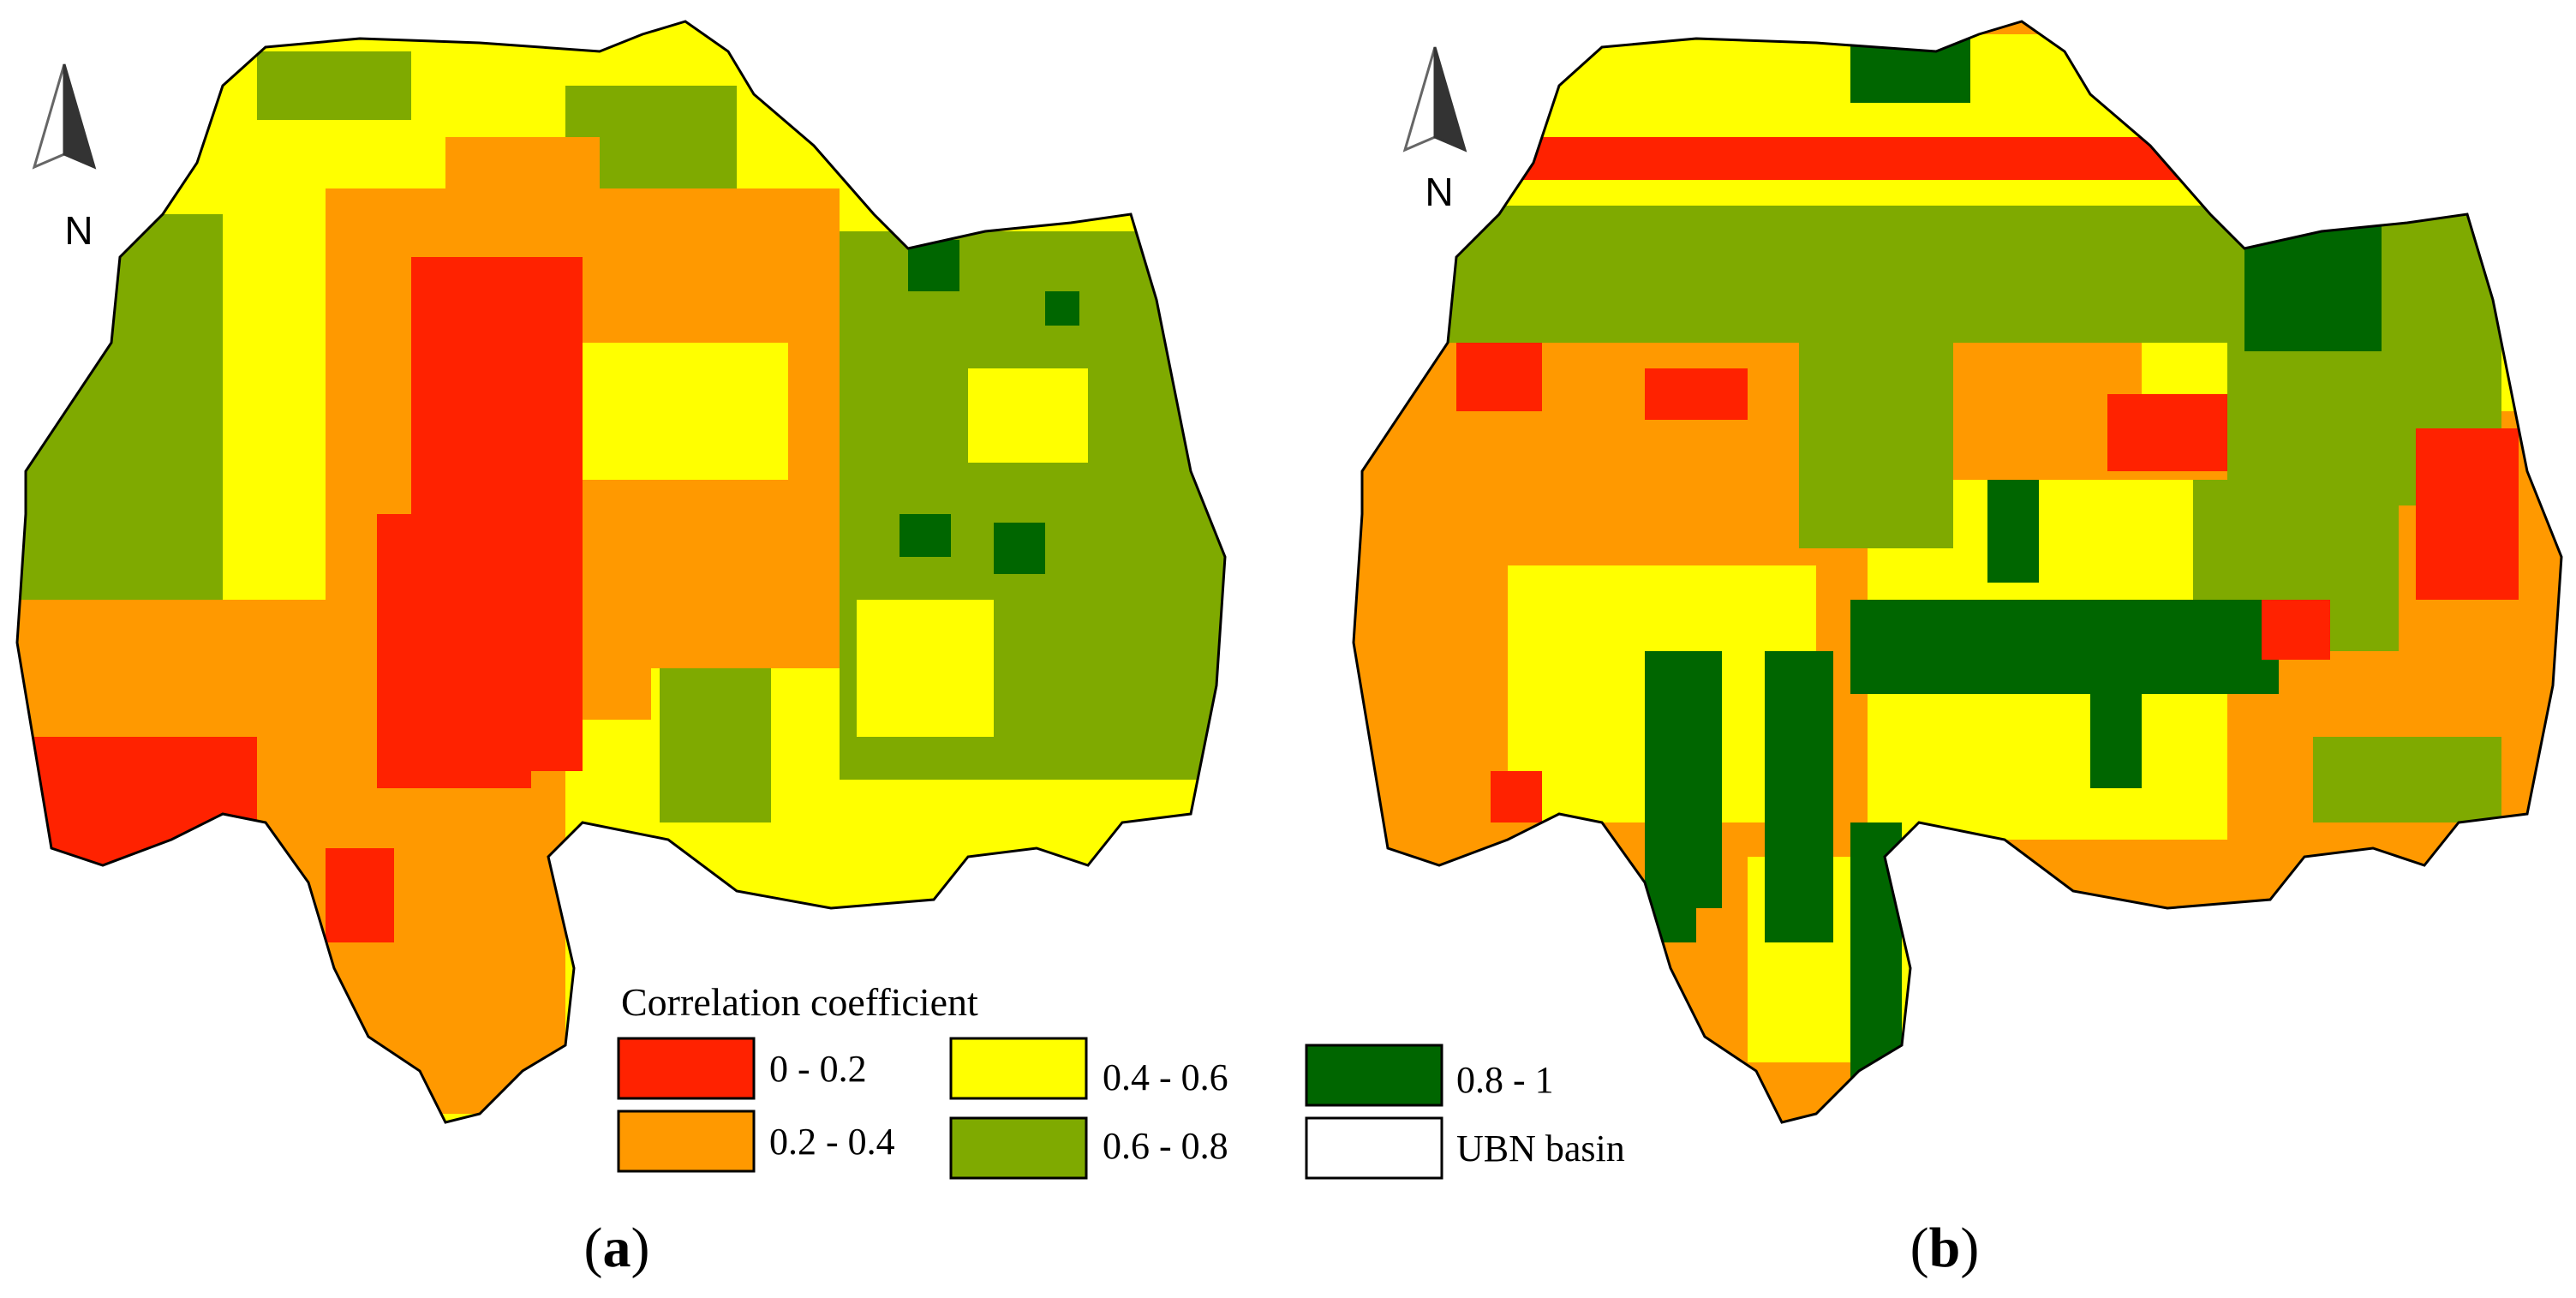  Describe the element at coordinates (990, 407) in the screenshot. I see `map-a-dark-green-spots` at that location.